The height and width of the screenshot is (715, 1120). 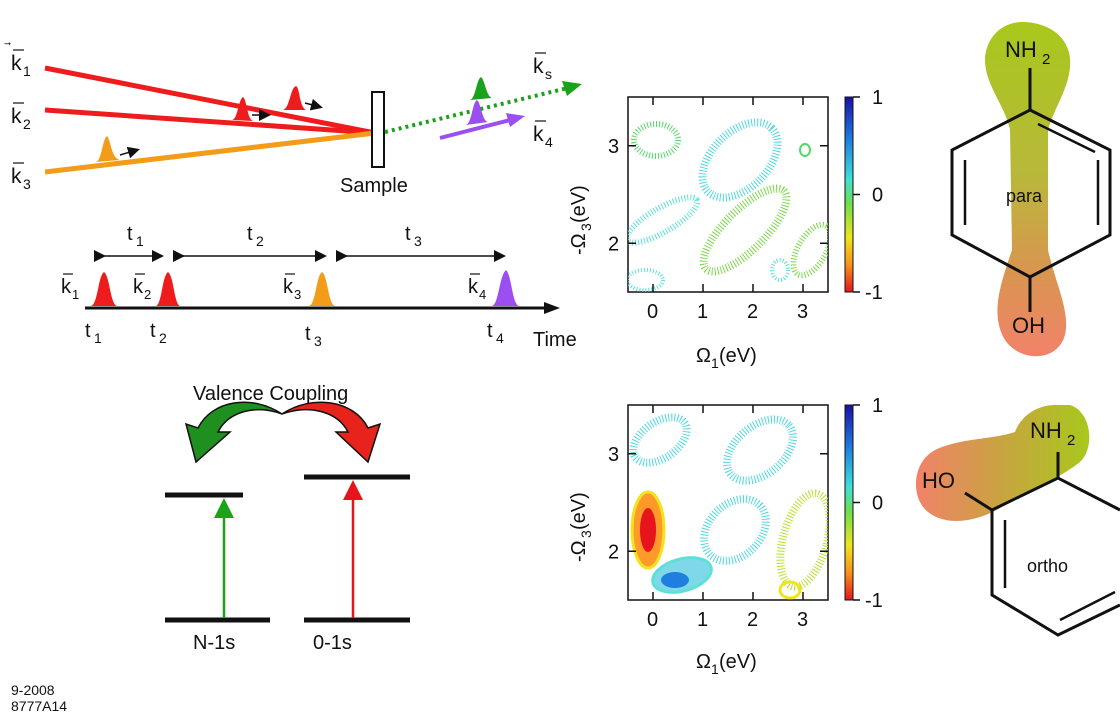 What do you see at coordinates (378, 129) in the screenshot?
I see `sample-box` at bounding box center [378, 129].